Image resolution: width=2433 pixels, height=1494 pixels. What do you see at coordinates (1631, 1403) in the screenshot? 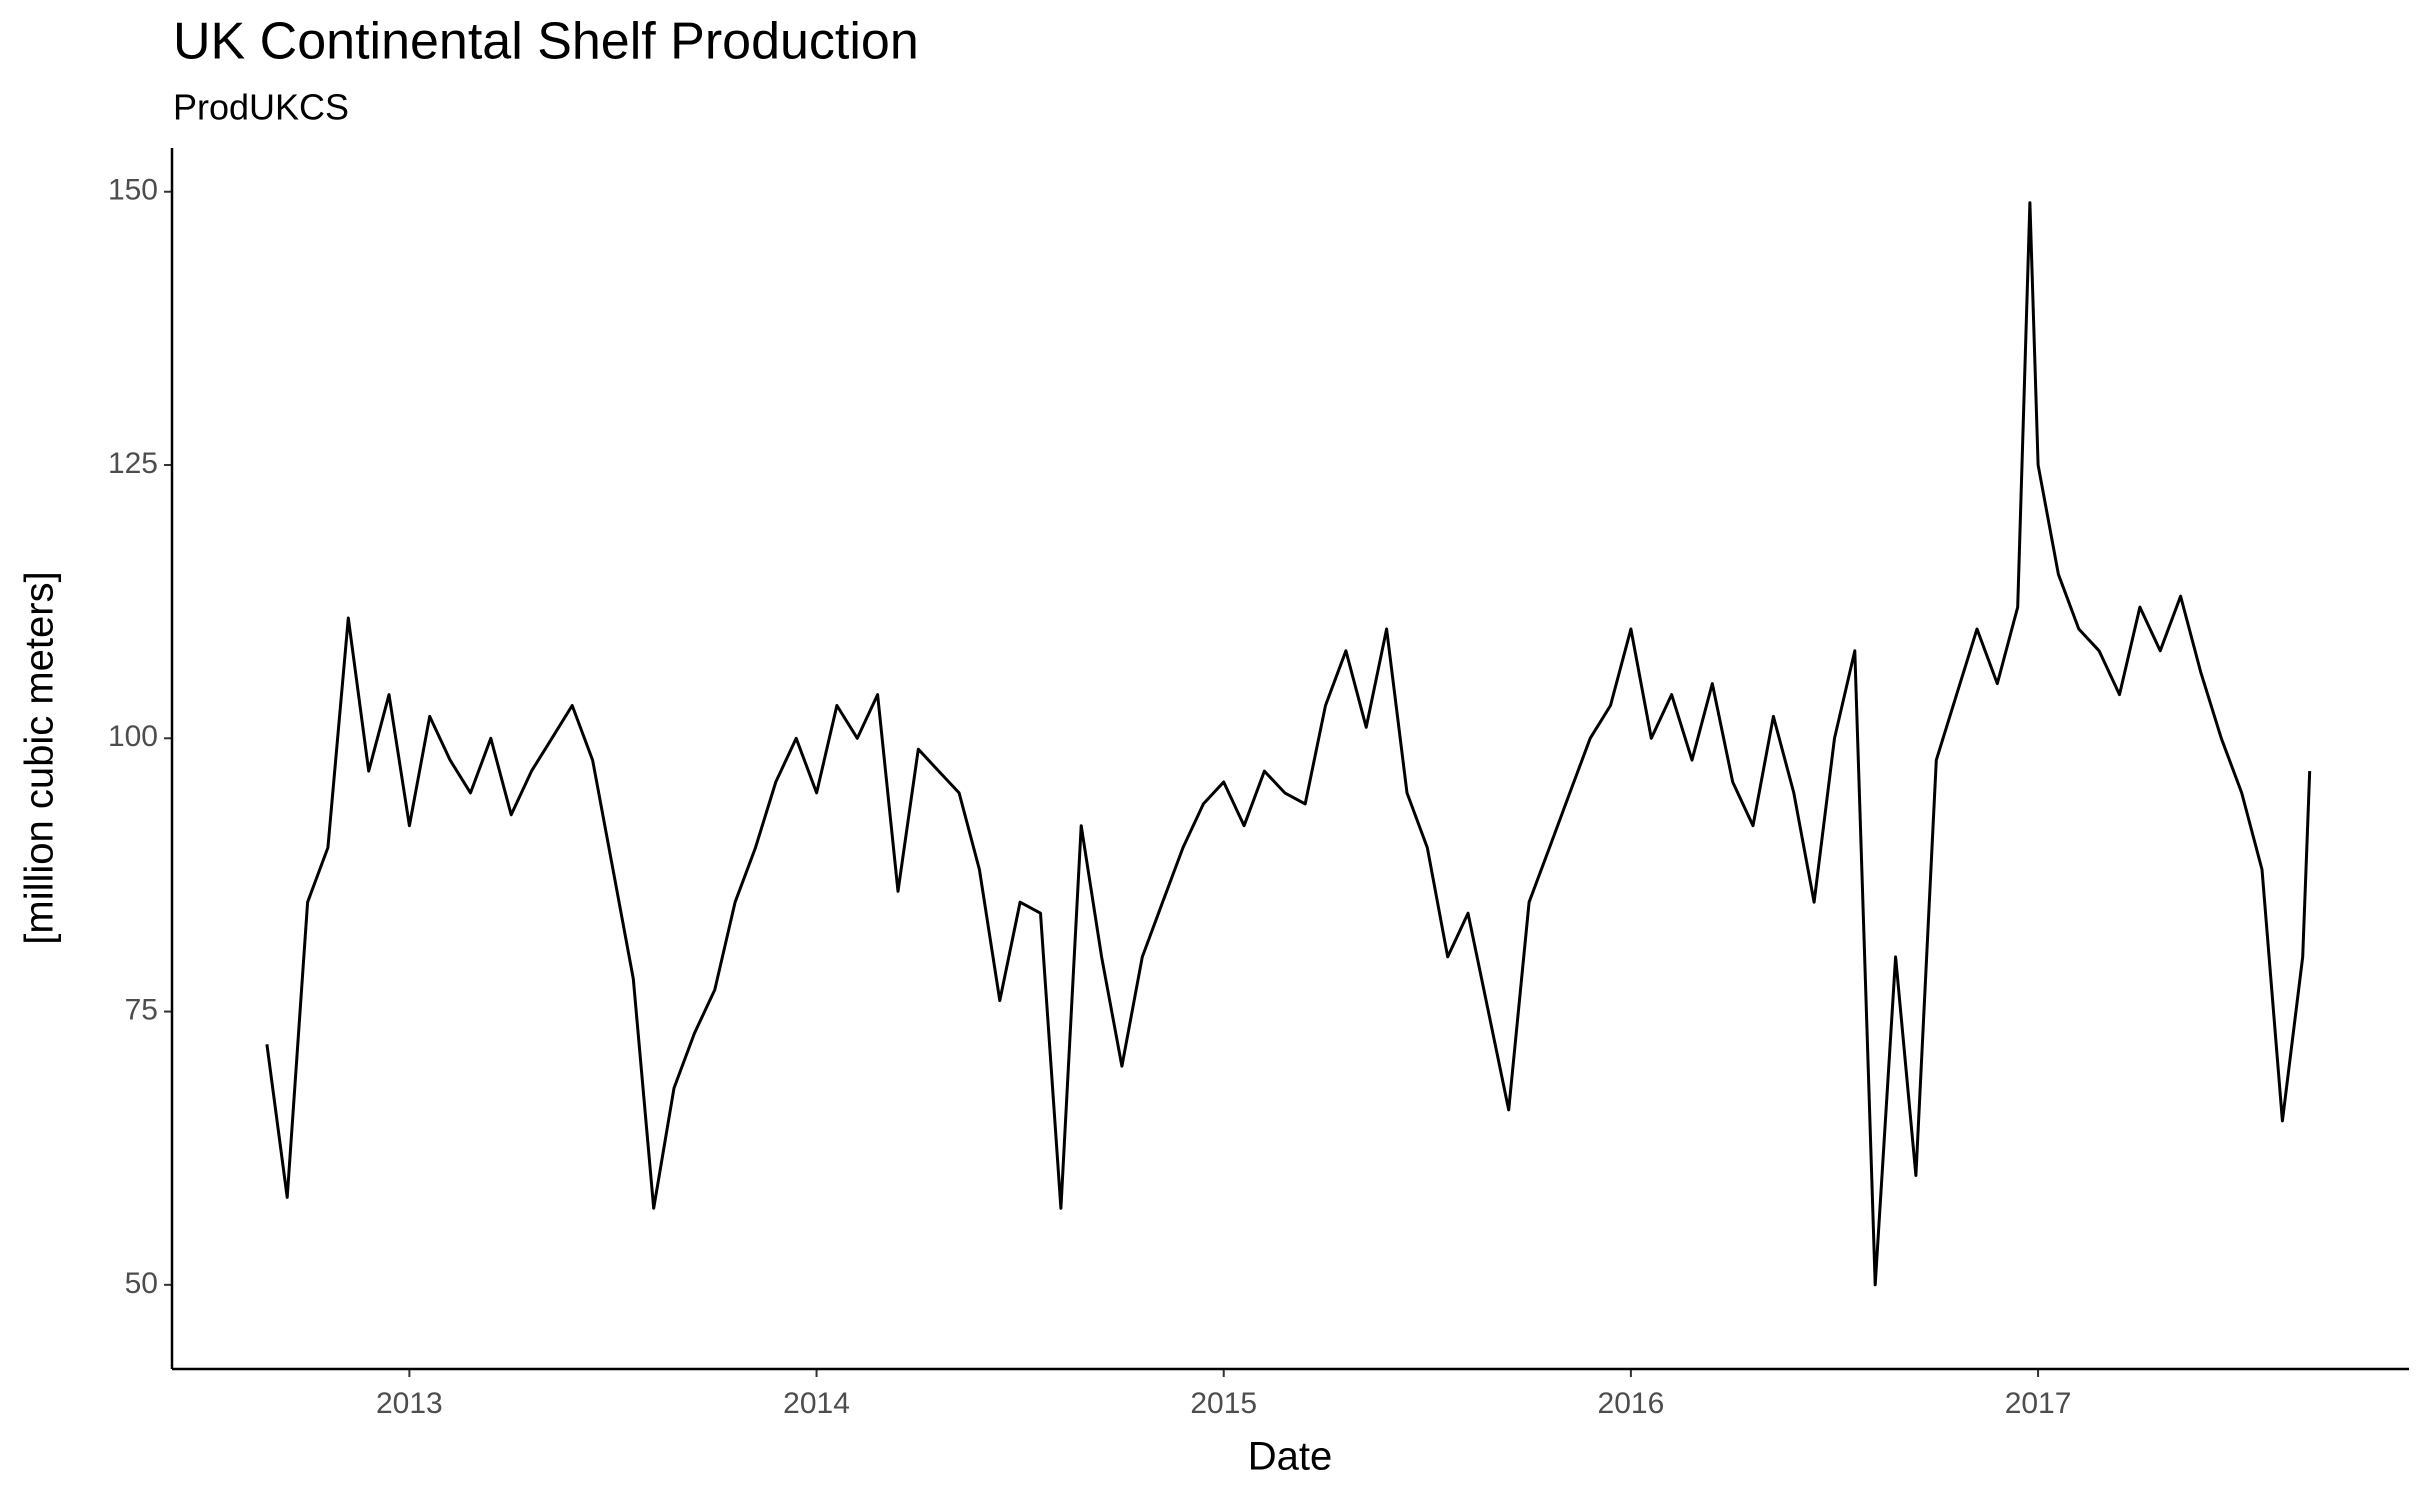
I see `x-tick-label: 2016` at bounding box center [1631, 1403].